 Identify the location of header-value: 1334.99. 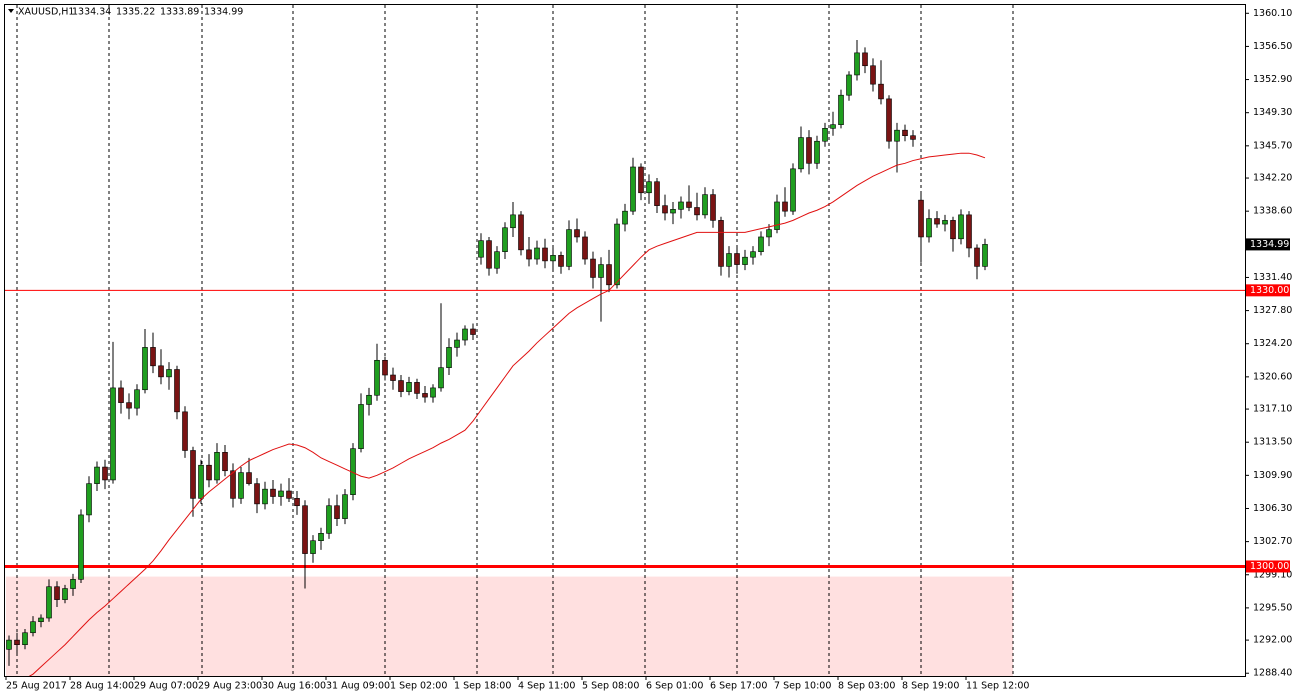
(223, 12).